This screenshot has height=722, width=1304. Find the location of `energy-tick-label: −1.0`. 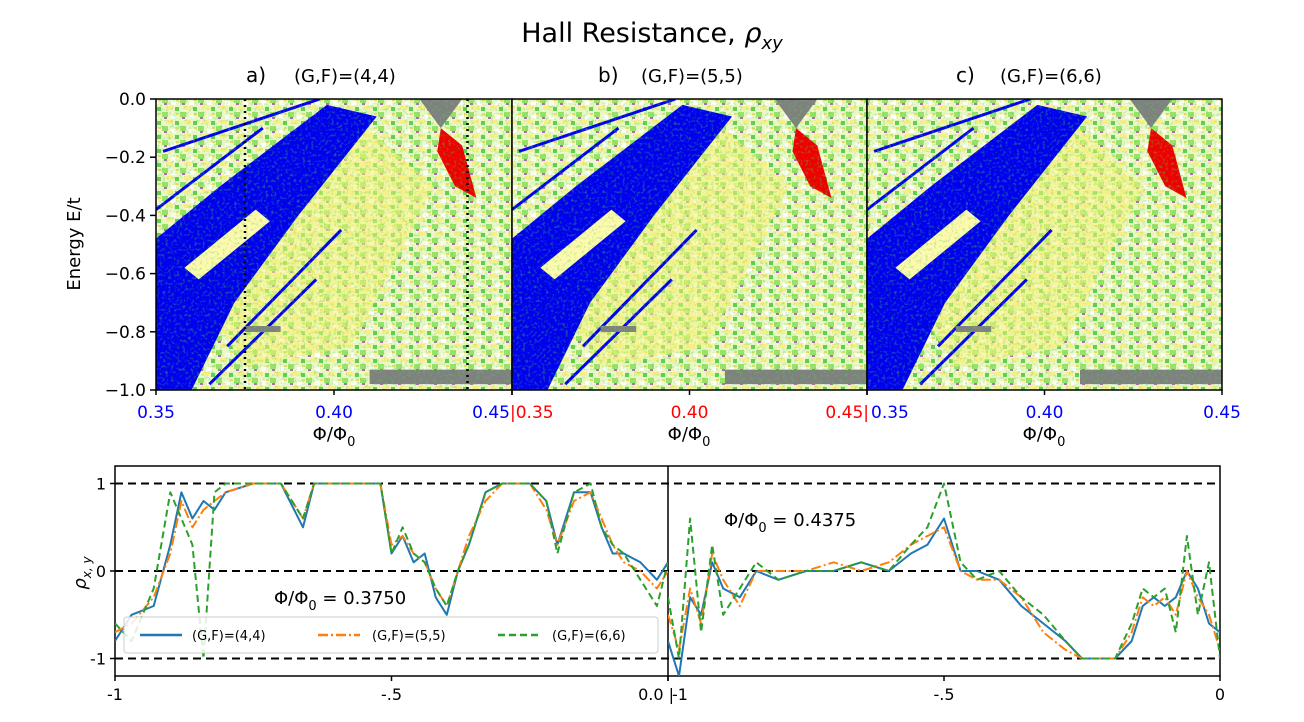

energy-tick-label: −1.0 is located at coordinates (125, 391).